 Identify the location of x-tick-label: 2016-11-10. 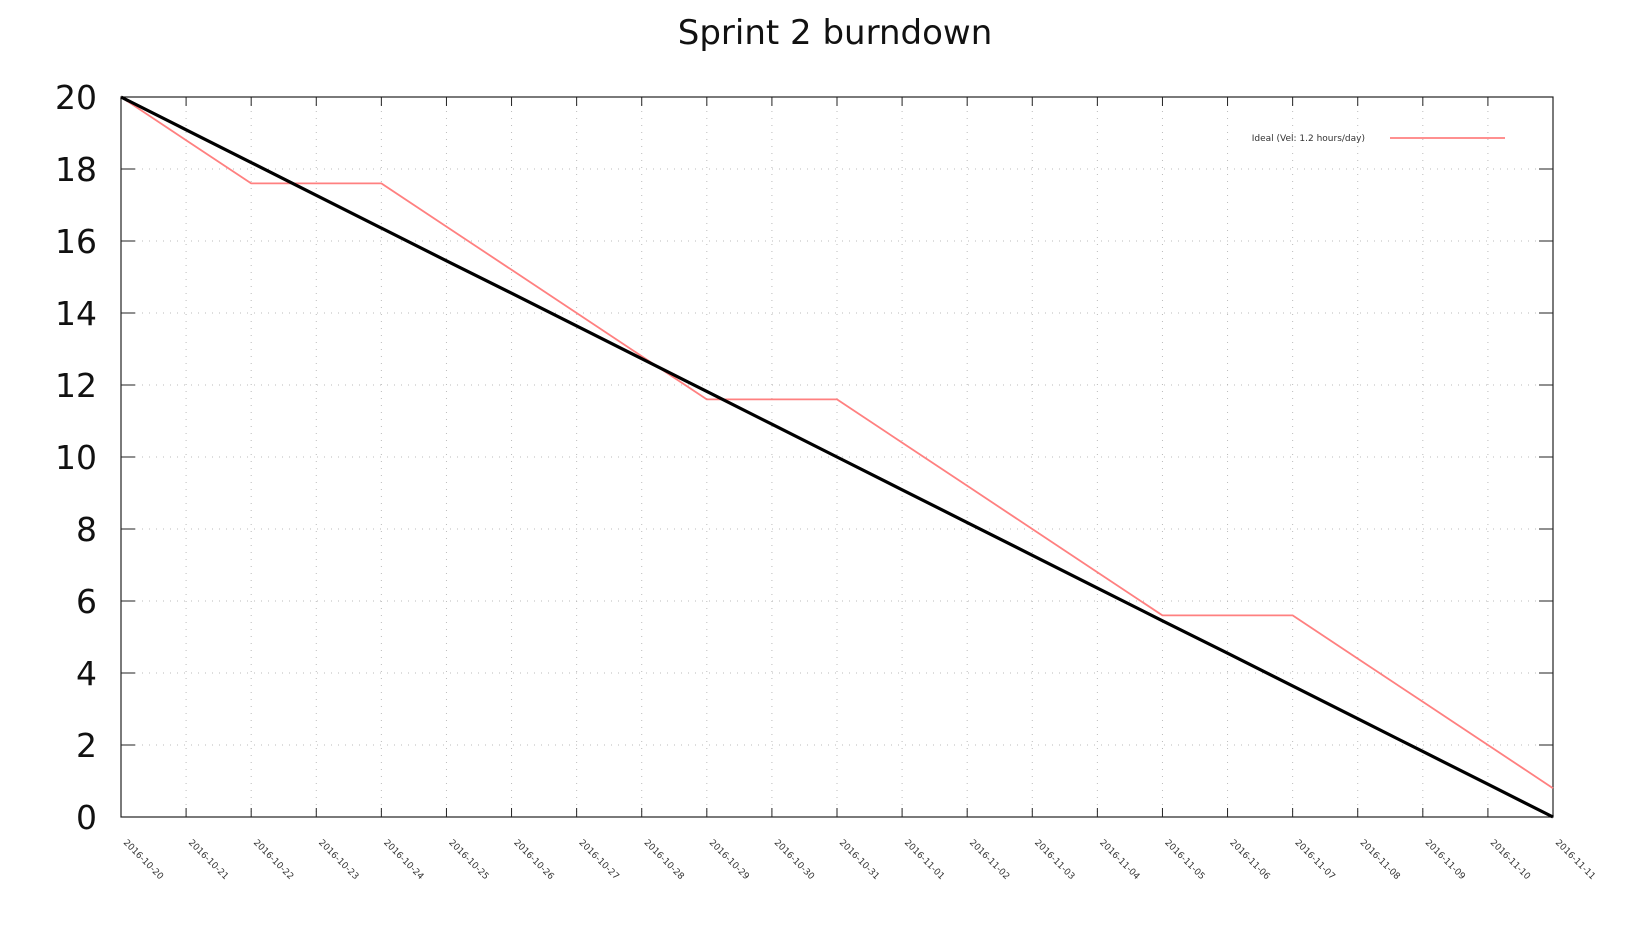
(1510, 860).